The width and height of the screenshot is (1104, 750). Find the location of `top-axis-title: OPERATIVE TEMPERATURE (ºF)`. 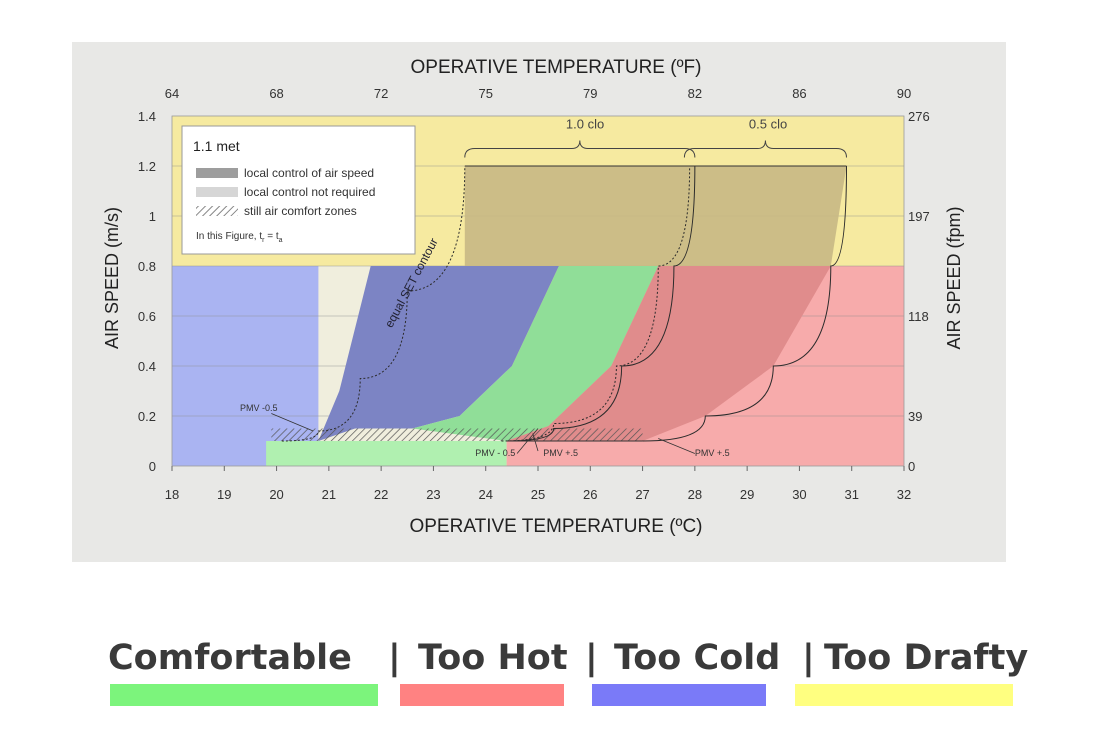

top-axis-title: OPERATIVE TEMPERATURE (ºF) is located at coordinates (556, 67).